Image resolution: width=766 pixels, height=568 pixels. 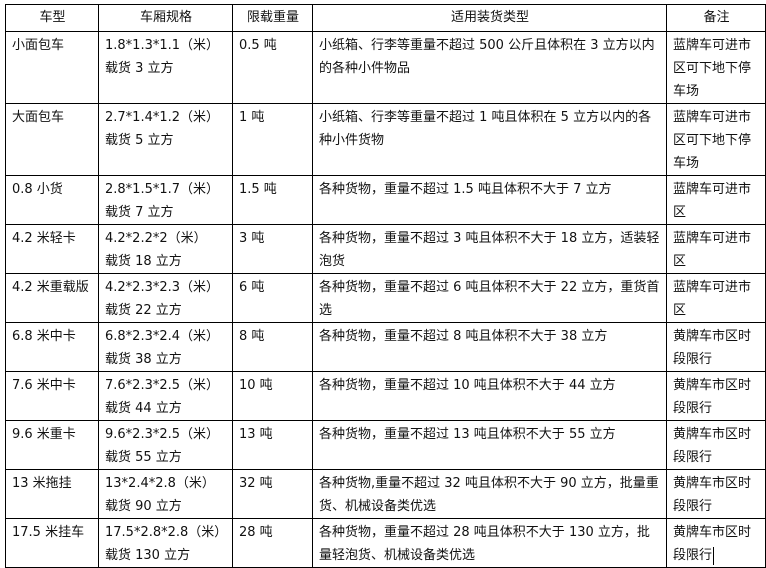 I want to click on spec-text: 4.2*2.3*2.3（米）载货 22 立方, so click(x=162, y=299).